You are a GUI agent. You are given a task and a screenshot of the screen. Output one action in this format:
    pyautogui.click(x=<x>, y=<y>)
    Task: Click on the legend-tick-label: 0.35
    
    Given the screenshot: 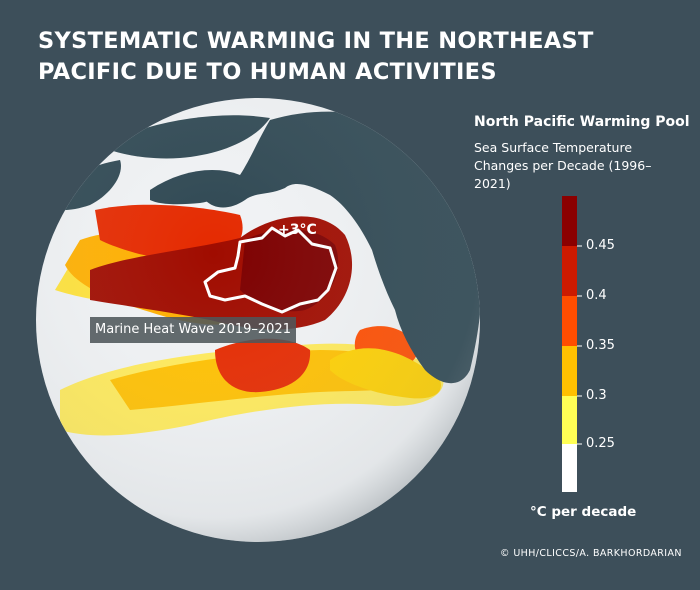 What is the action you would take?
    pyautogui.click(x=600, y=345)
    